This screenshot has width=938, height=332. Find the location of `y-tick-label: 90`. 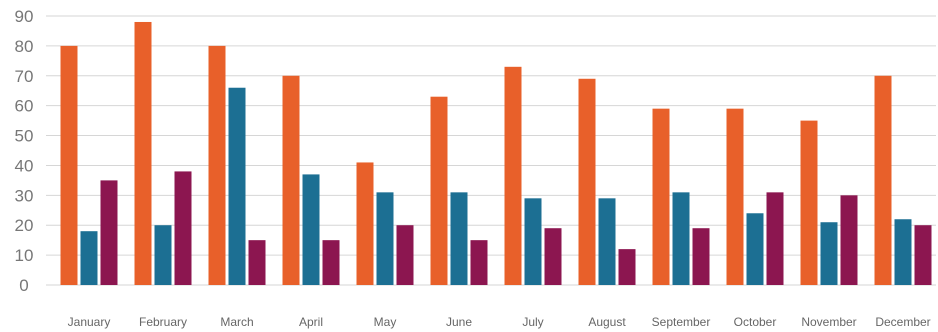

y-tick-label: 90 is located at coordinates (24, 16).